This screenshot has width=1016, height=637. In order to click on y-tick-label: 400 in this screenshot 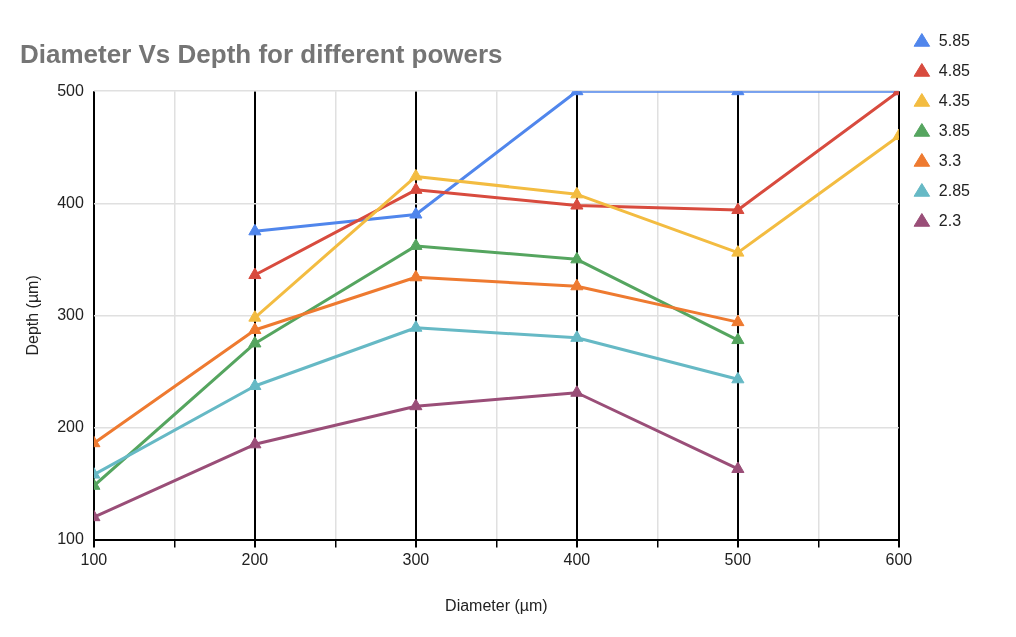, I will do `click(70, 202)`.